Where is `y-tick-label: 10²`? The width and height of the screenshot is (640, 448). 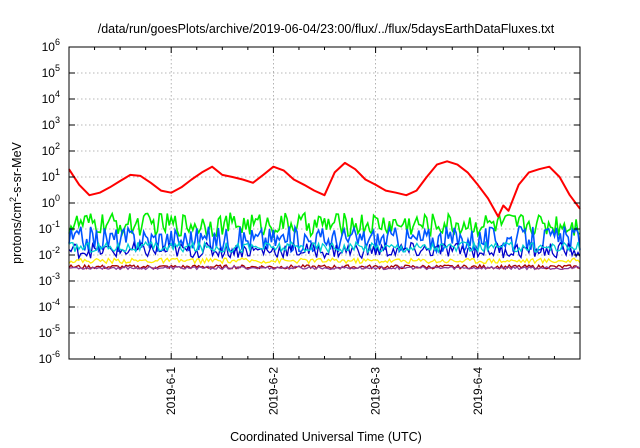 y-tick-label: 10² is located at coordinates (51, 149).